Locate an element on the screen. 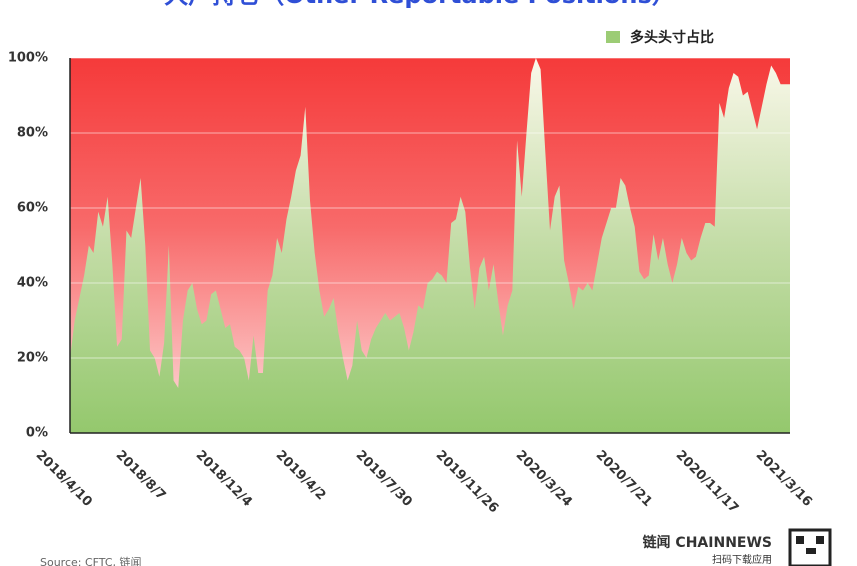 This screenshot has height=566, width=857. x-tick-label: 2021/3/16 is located at coordinates (784, 479).